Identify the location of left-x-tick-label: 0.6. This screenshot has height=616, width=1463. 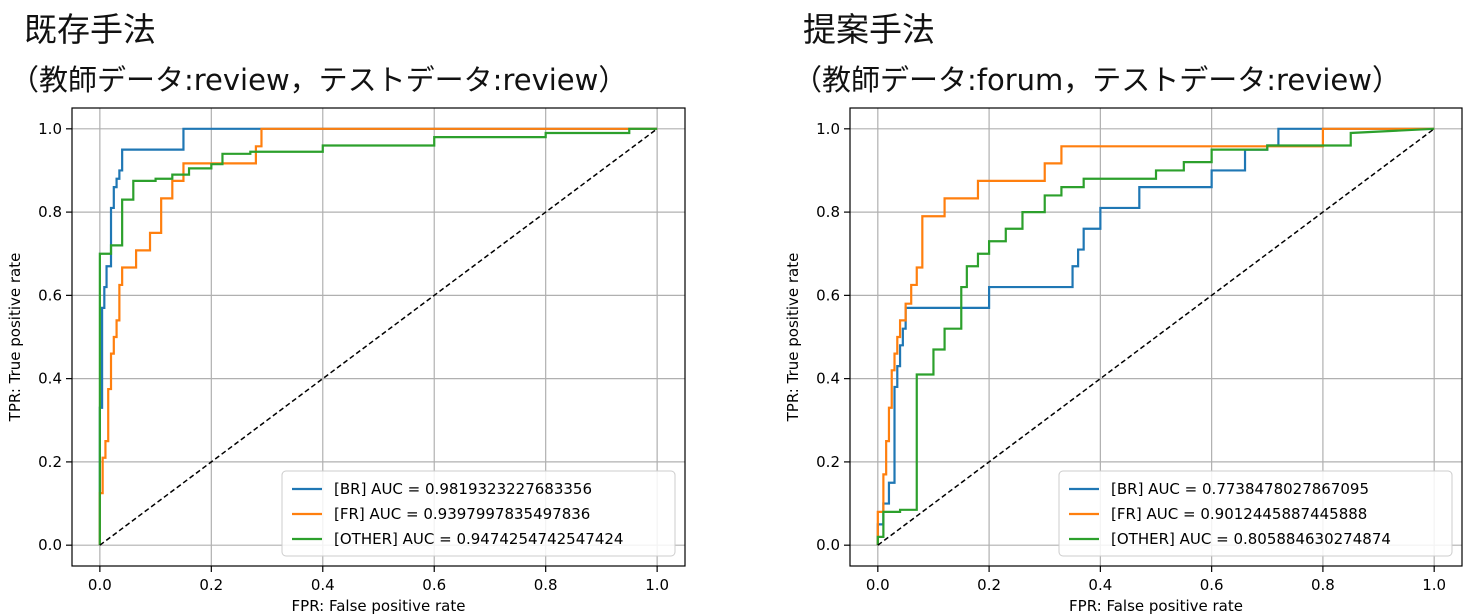
(434, 585).